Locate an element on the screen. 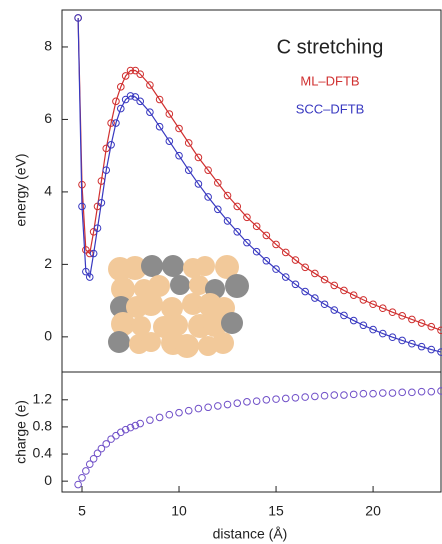 The image size is (442, 544). y-tick-label: 0 is located at coordinates (48, 480).